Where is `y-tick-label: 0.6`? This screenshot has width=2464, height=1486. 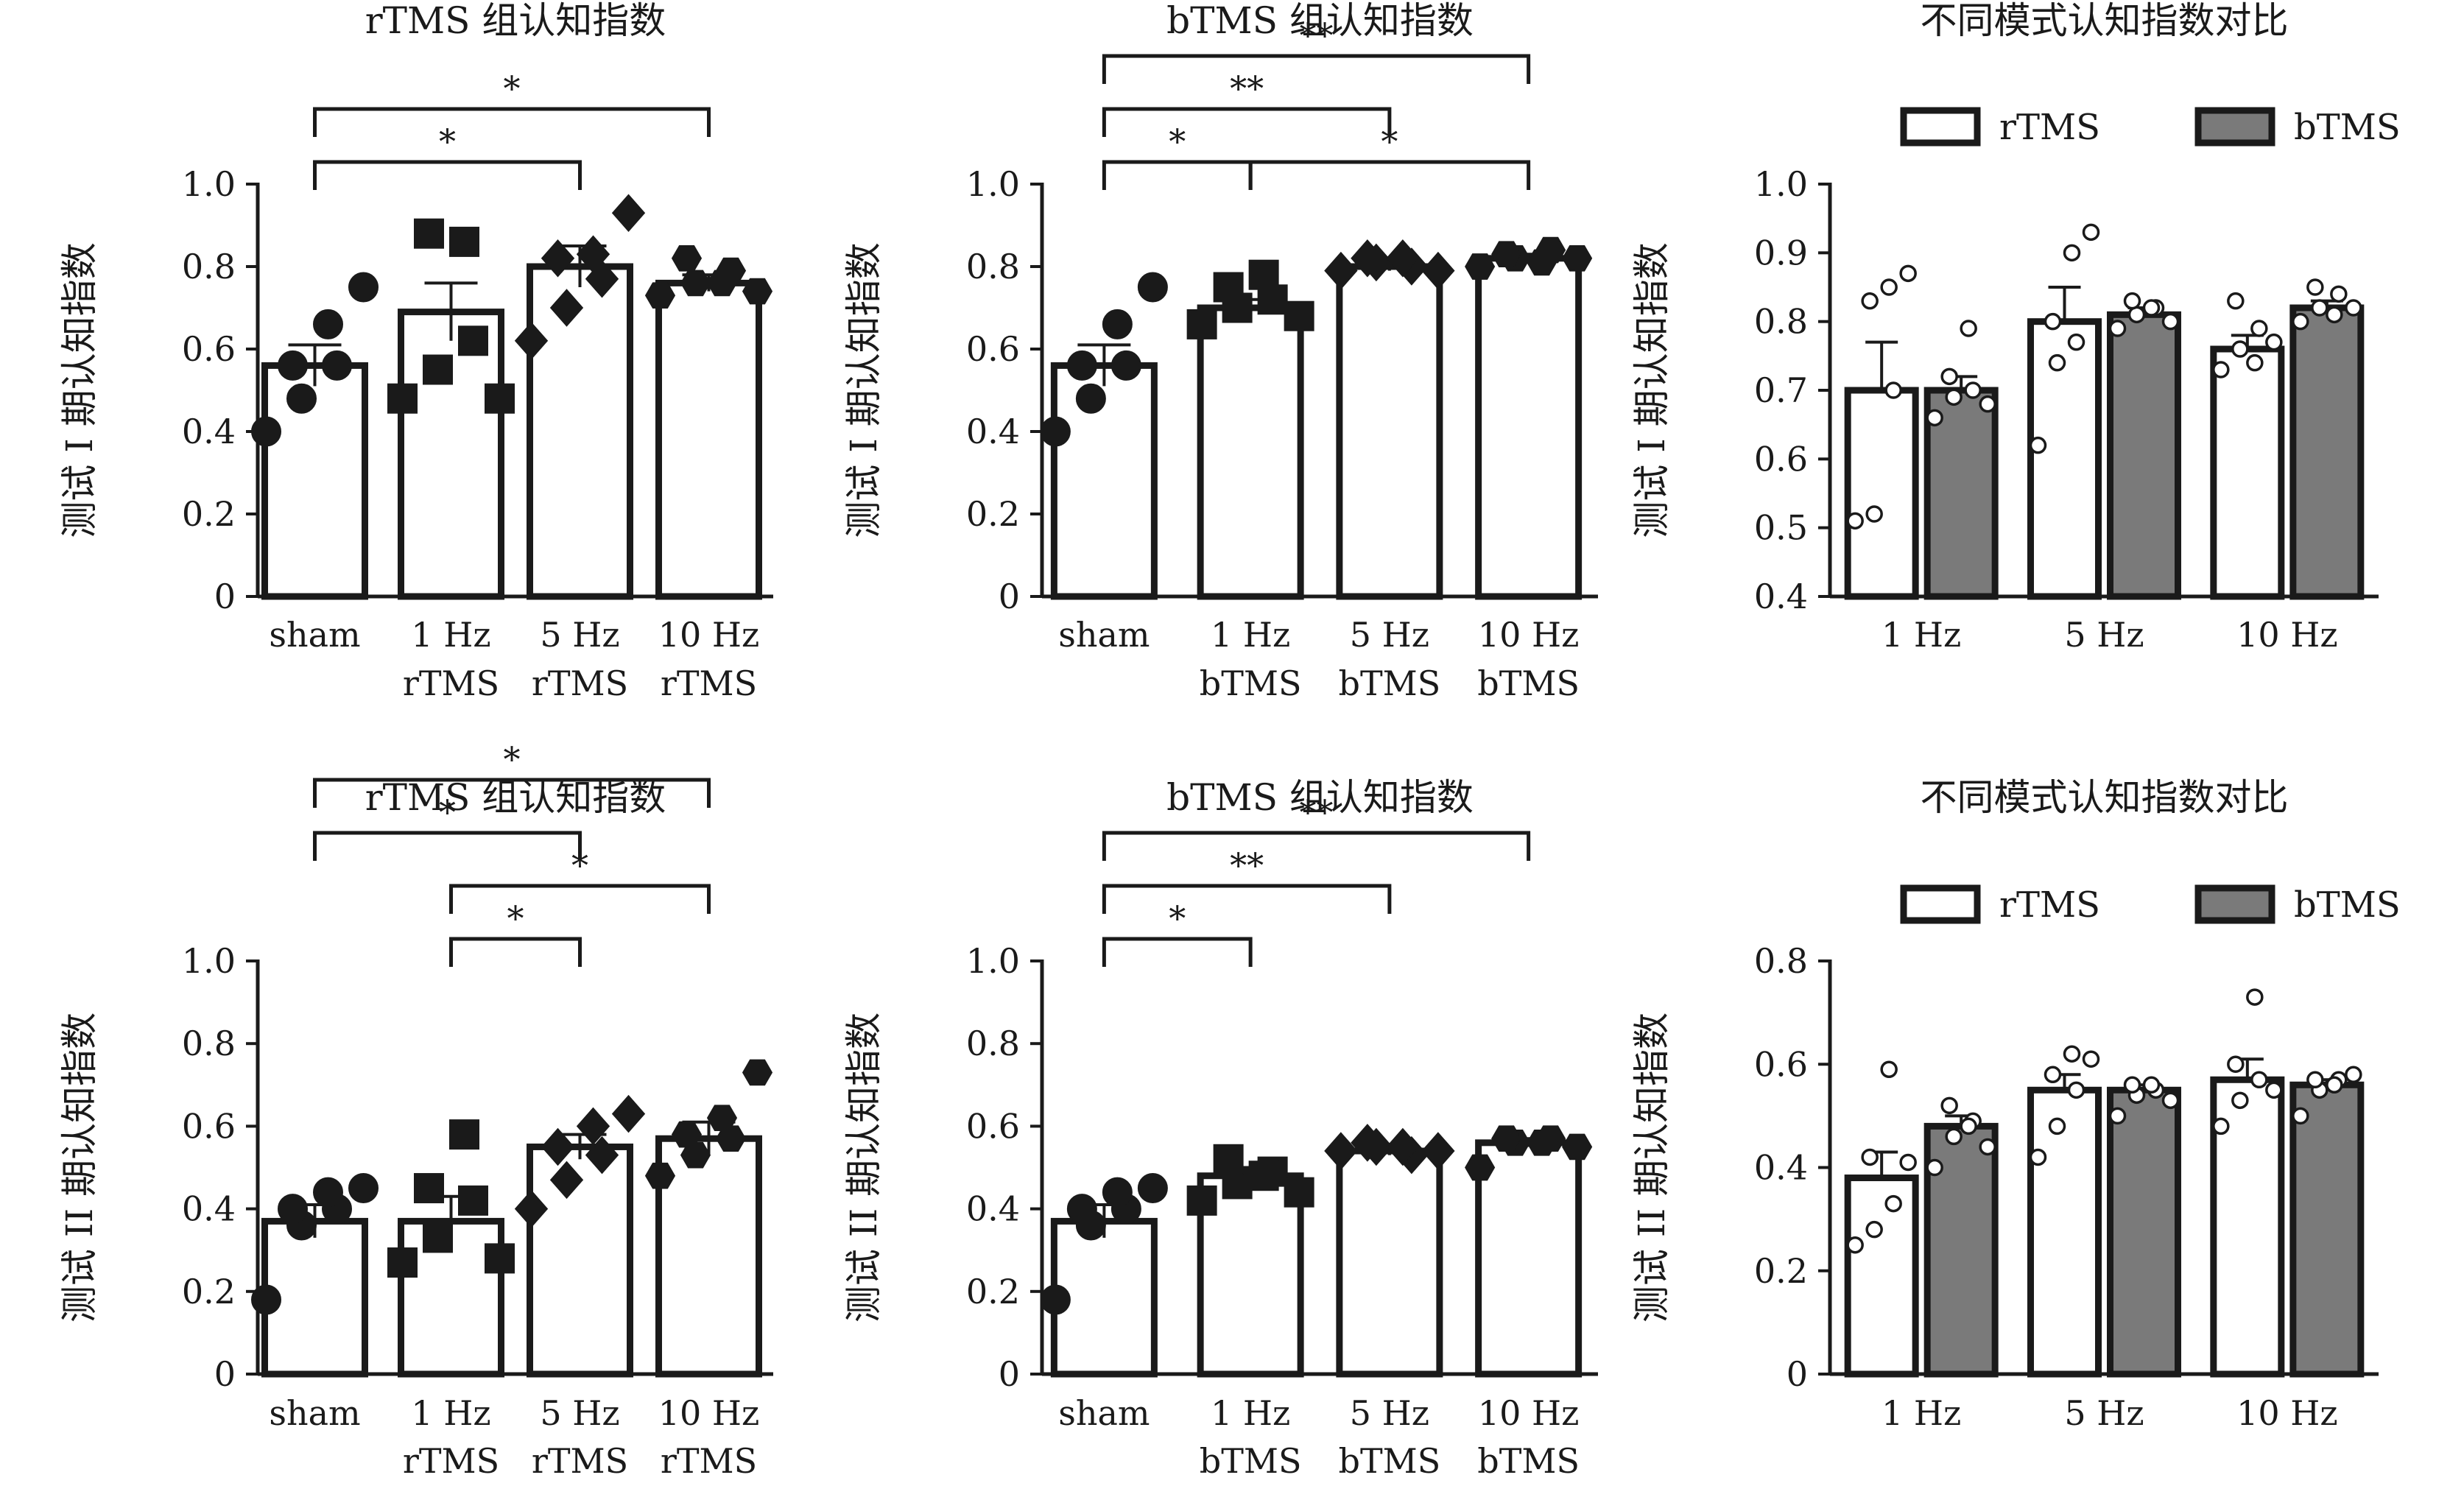 y-tick-label: 0.6 is located at coordinates (1781, 1064).